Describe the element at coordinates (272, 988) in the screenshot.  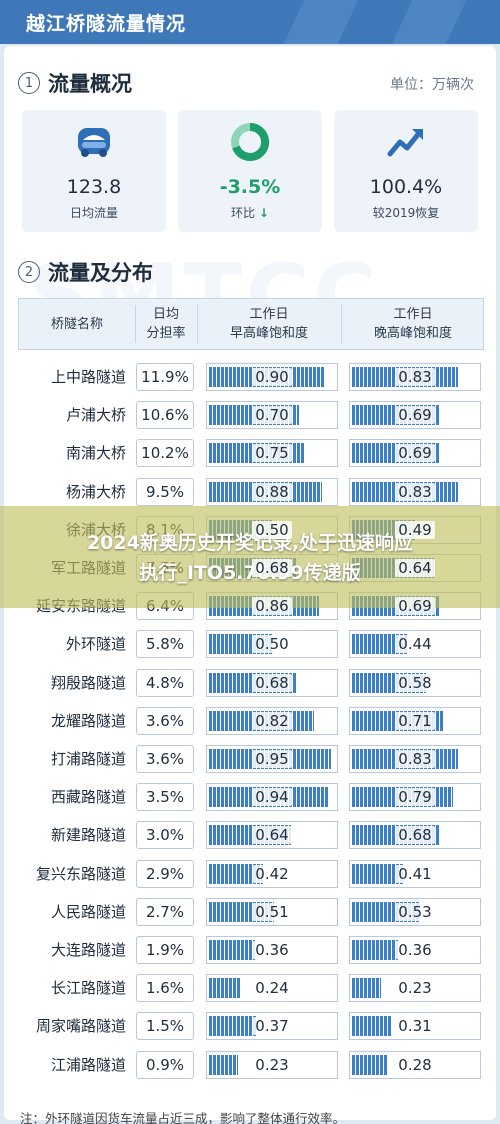
I see `am-saturation-bar: 0.24` at that location.